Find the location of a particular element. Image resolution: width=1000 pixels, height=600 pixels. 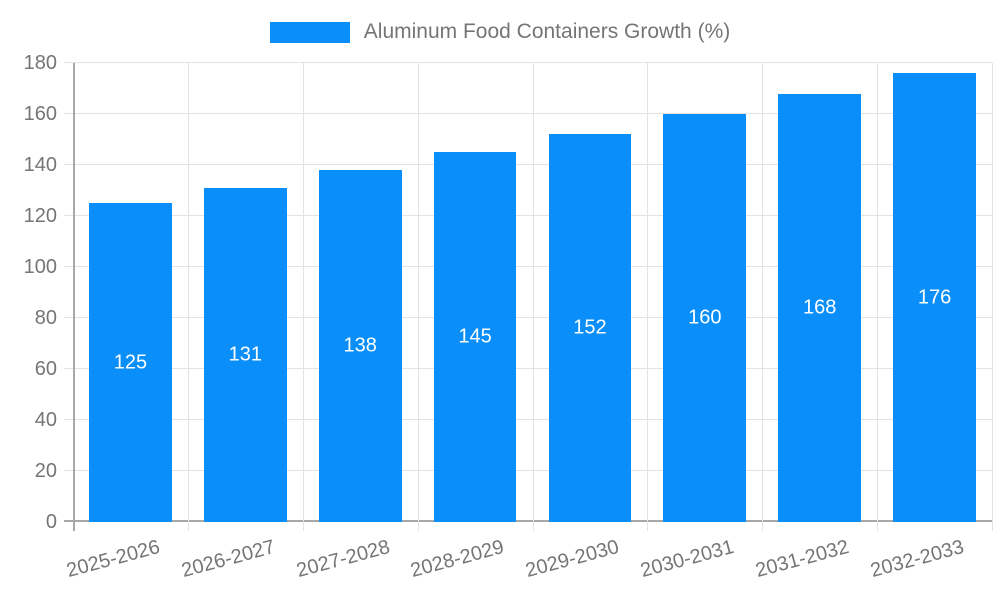

bar-value-label: 125 is located at coordinates (130, 362).